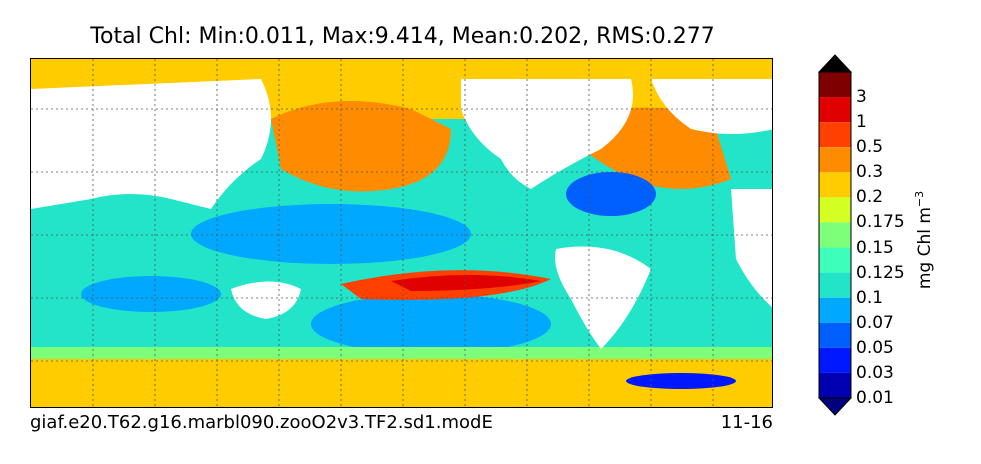 Image resolution: width=981 pixels, height=464 pixels. I want to click on colorbar-tick-label: 0.3, so click(870, 172).